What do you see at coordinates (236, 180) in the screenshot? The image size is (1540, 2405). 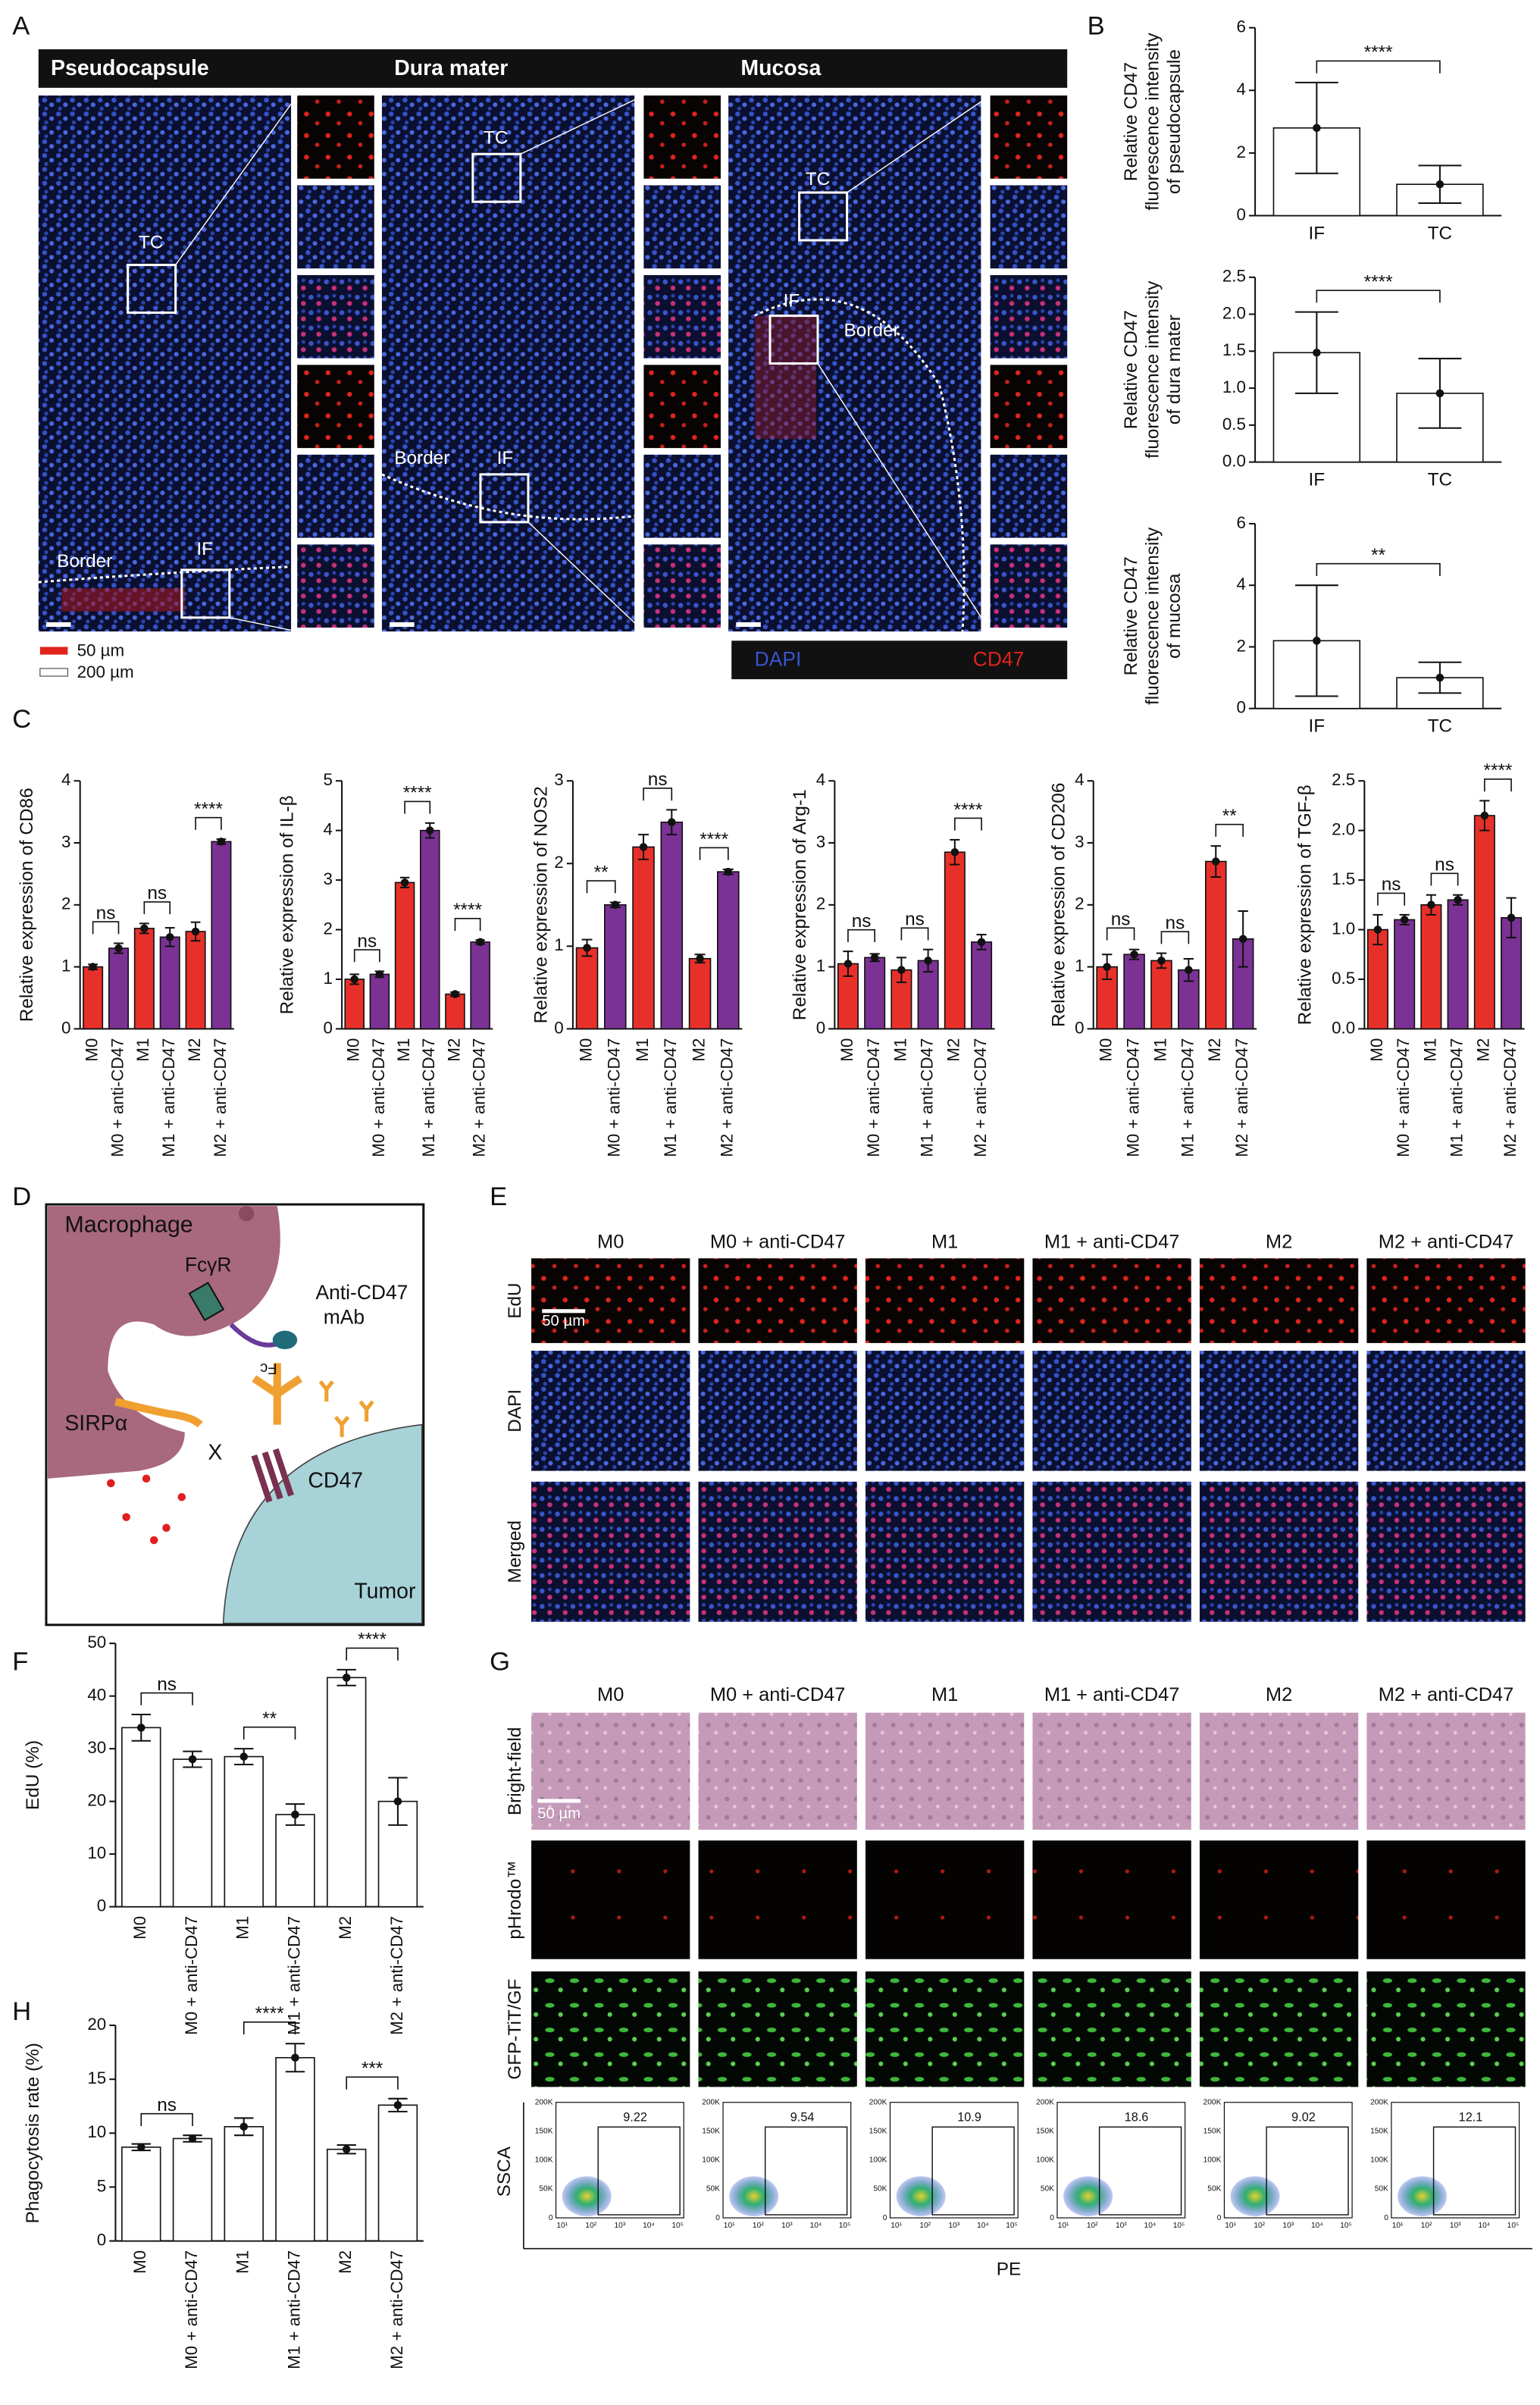 I see `zoom-line` at bounding box center [236, 180].